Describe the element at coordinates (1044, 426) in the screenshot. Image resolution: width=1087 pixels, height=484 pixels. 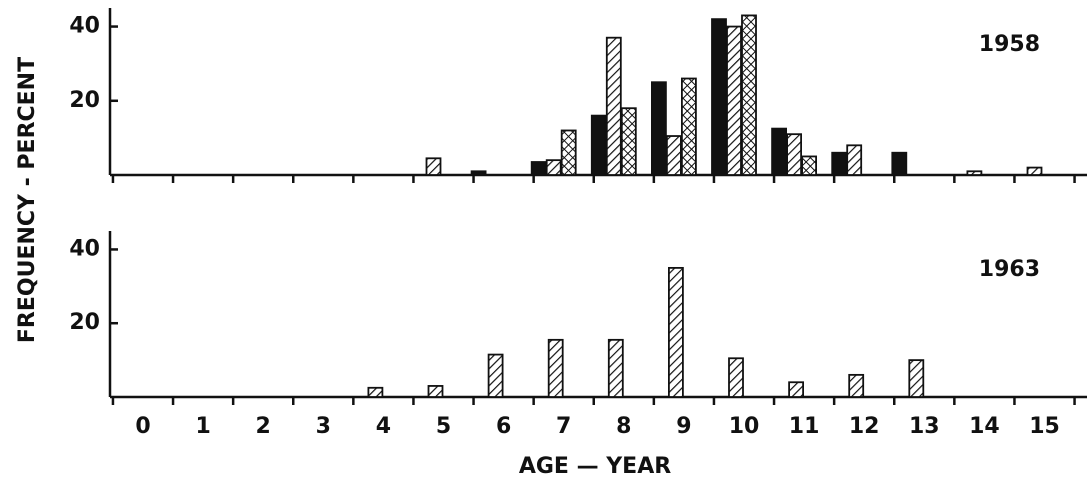
I see `x-tick-label: 15` at that location.